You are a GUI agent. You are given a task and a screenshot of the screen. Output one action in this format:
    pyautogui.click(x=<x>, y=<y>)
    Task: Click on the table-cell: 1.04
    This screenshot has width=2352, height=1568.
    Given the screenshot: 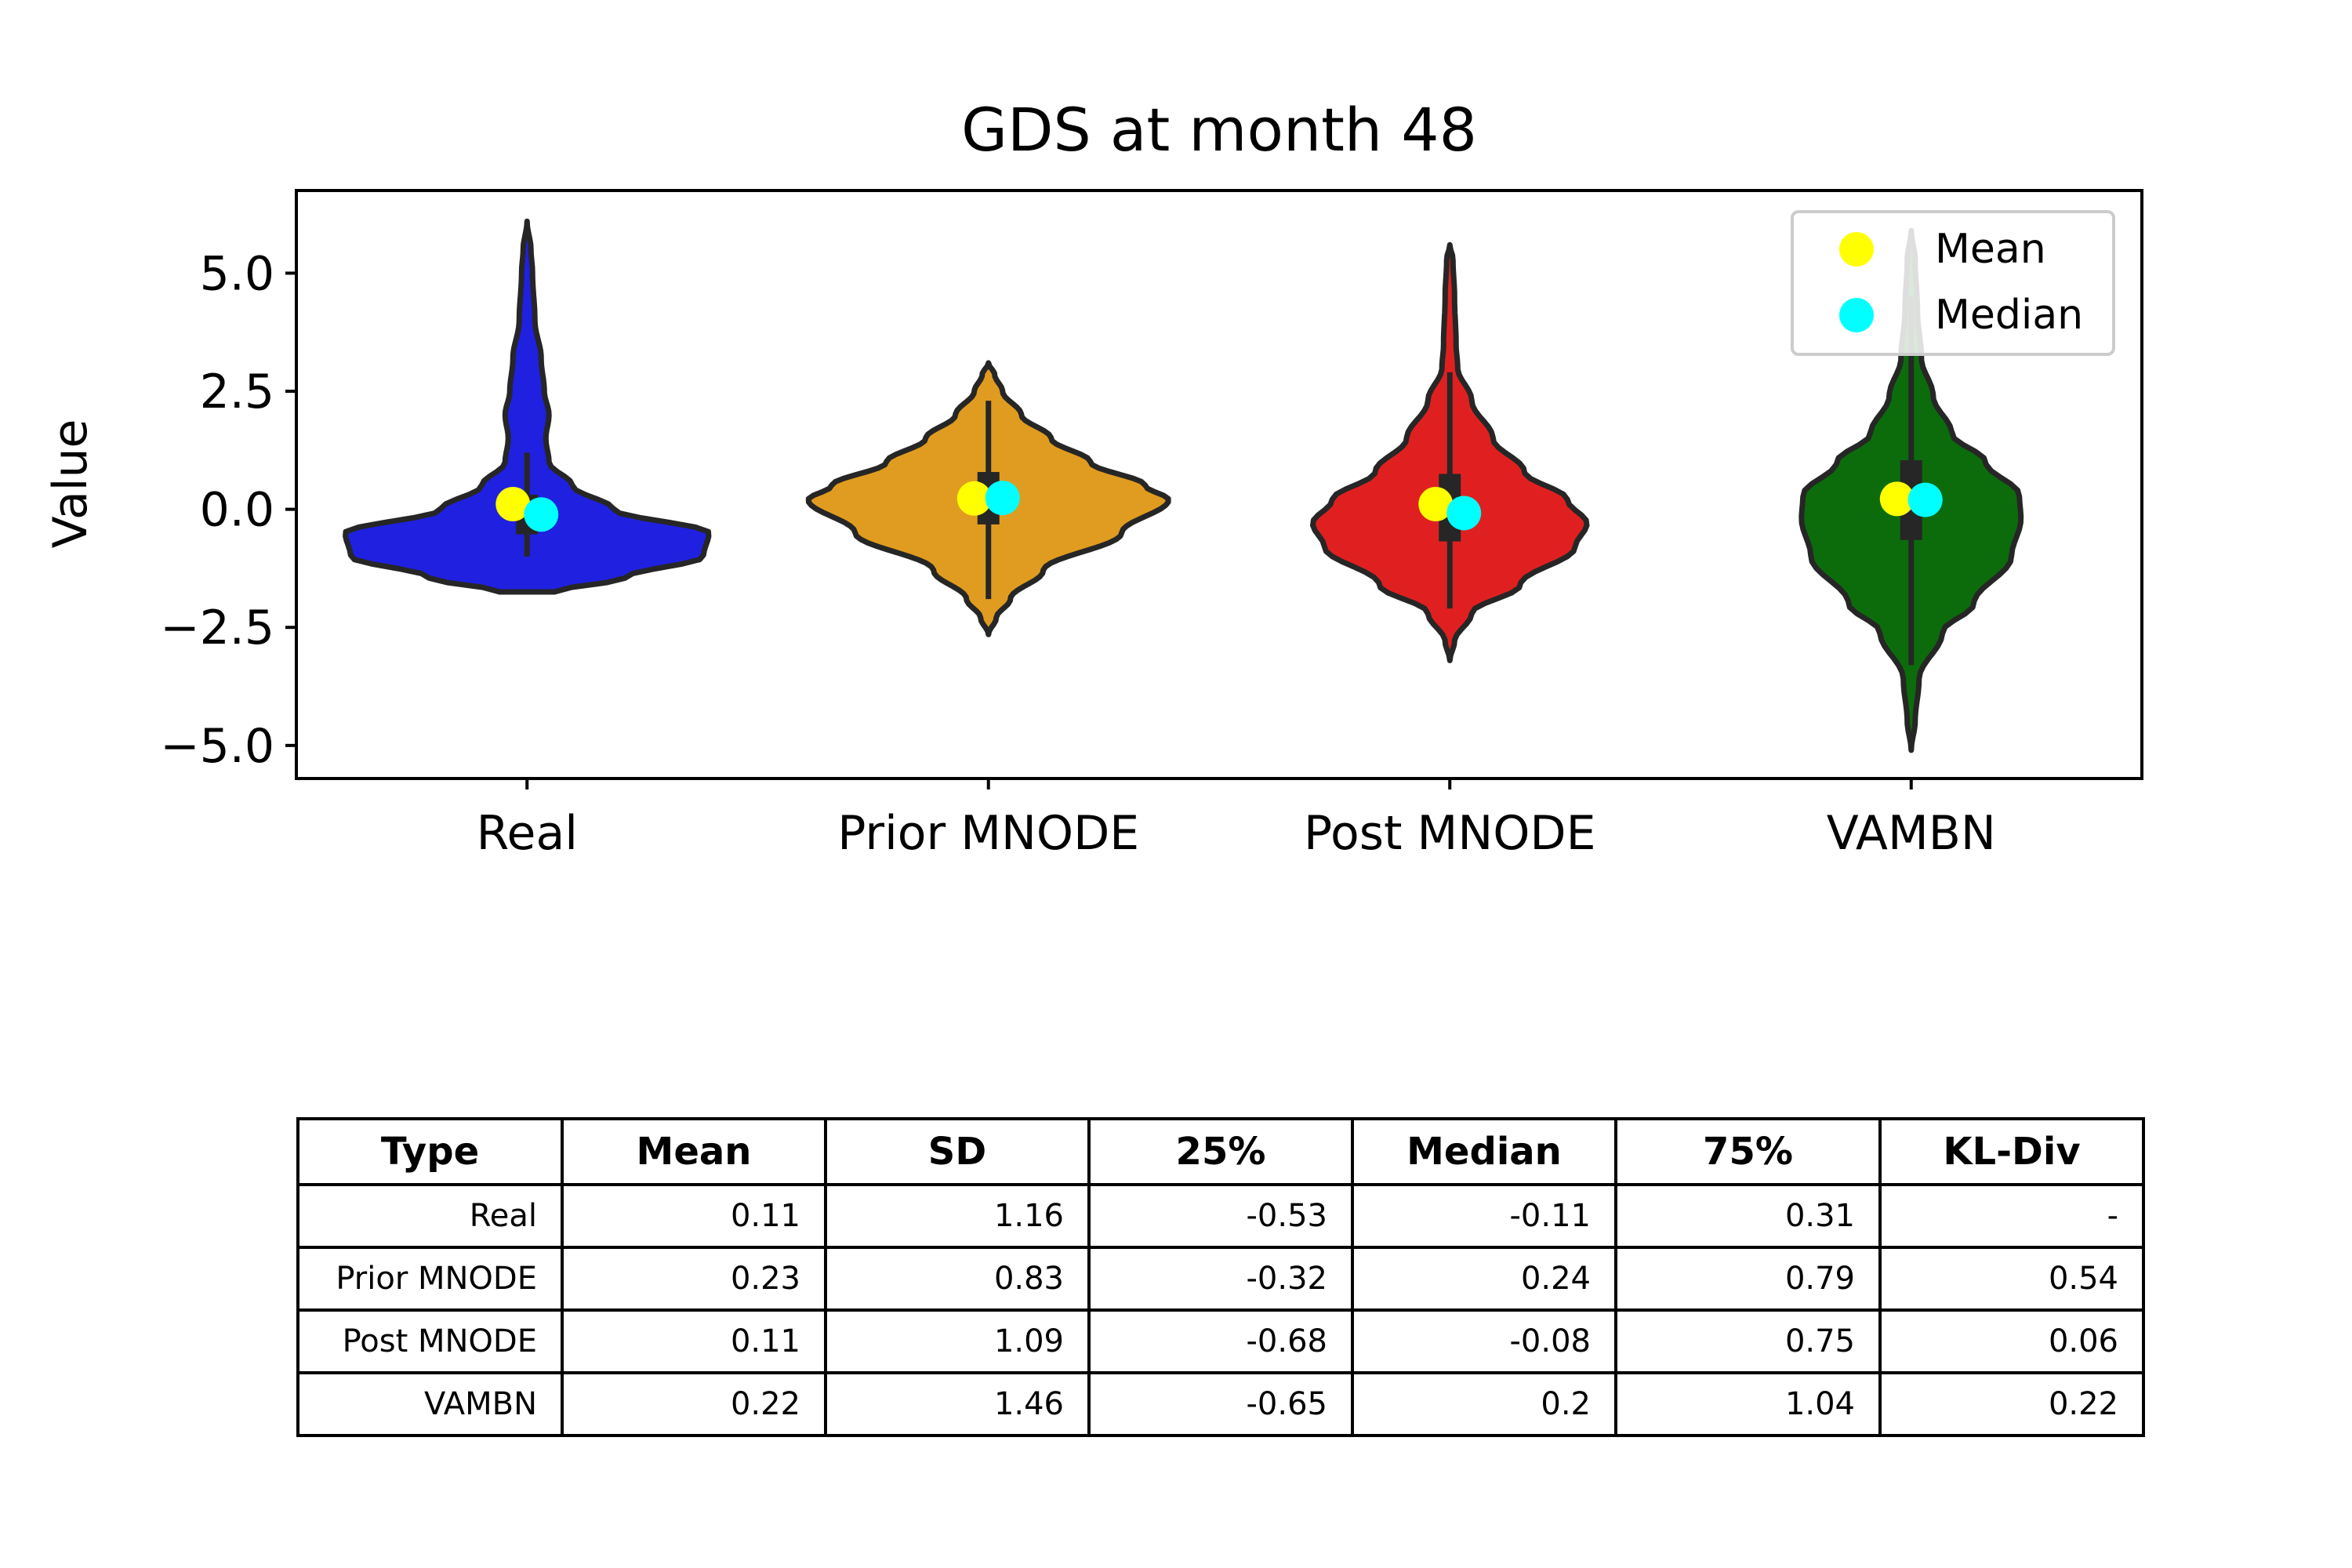 What is the action you would take?
    pyautogui.click(x=1748, y=1404)
    